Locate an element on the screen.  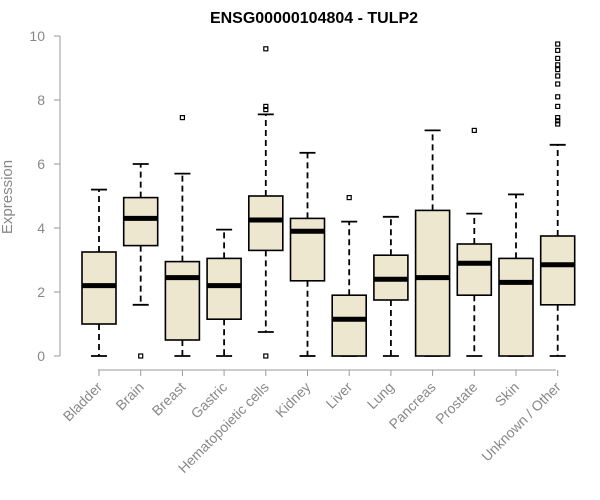
chart-title: ENSG00000104804 - TULP2 is located at coordinates (314, 18).